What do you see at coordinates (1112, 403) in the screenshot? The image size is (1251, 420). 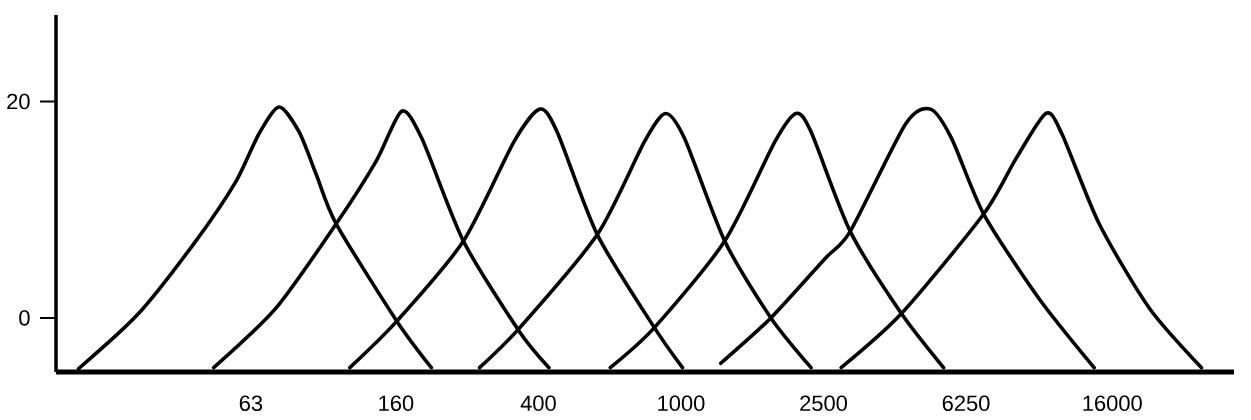 I see `x-tick-label: 16000` at bounding box center [1112, 403].